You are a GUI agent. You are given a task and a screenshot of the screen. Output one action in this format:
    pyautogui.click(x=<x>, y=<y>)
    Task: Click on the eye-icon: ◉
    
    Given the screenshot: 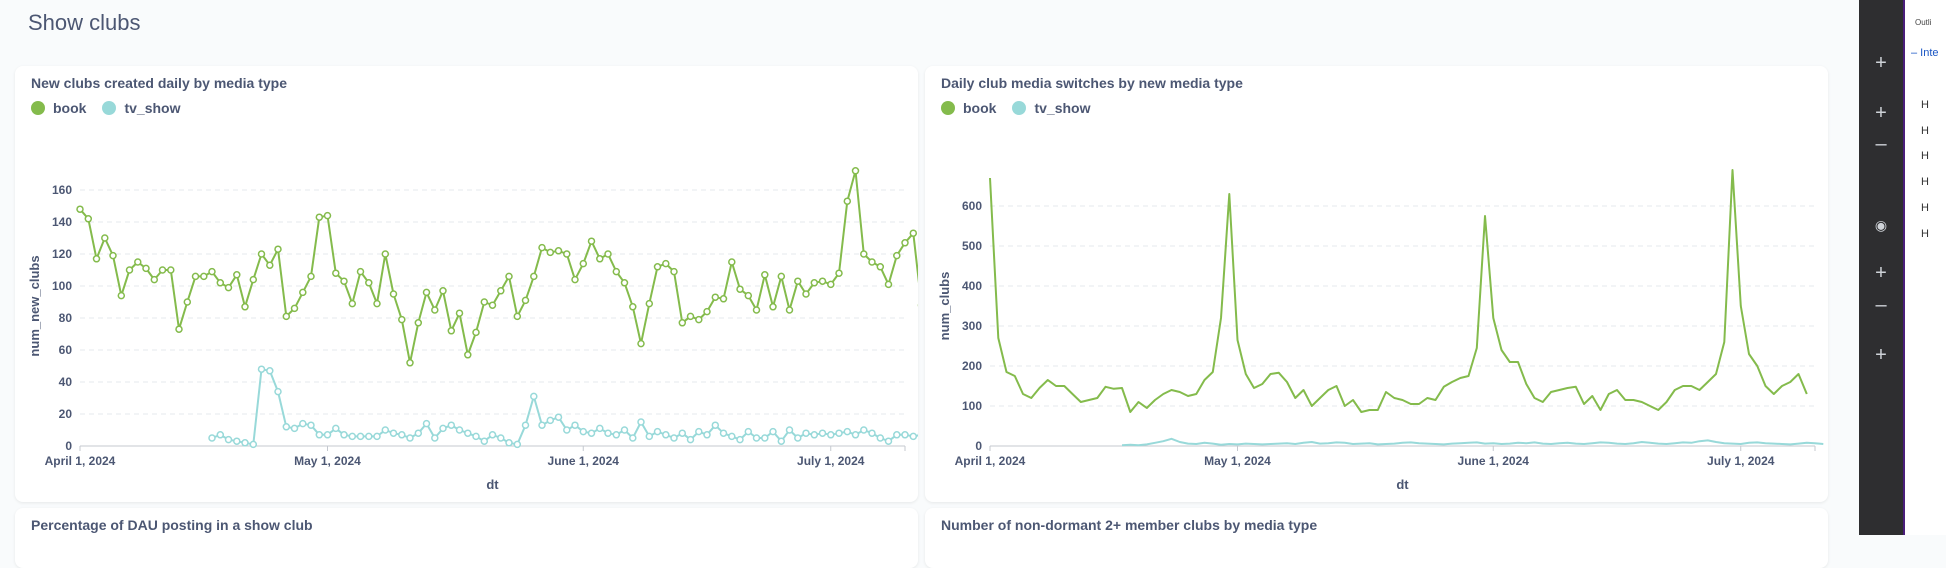 What is the action you would take?
    pyautogui.click(x=1881, y=225)
    